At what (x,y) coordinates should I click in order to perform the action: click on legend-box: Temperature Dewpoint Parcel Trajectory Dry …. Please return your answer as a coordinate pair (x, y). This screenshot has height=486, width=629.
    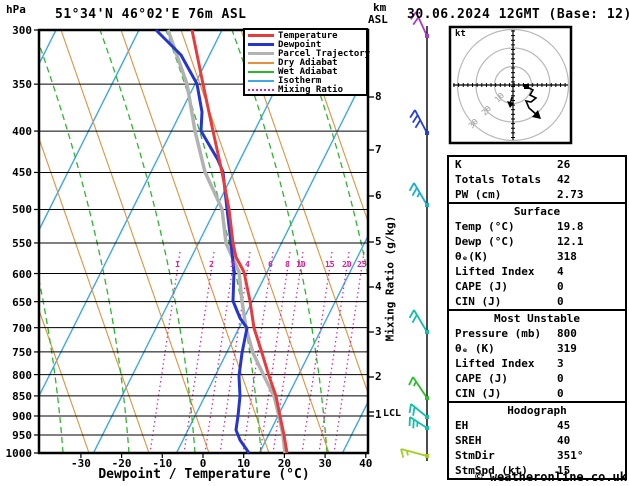
    Looking at the image, I should click on (306, 62).